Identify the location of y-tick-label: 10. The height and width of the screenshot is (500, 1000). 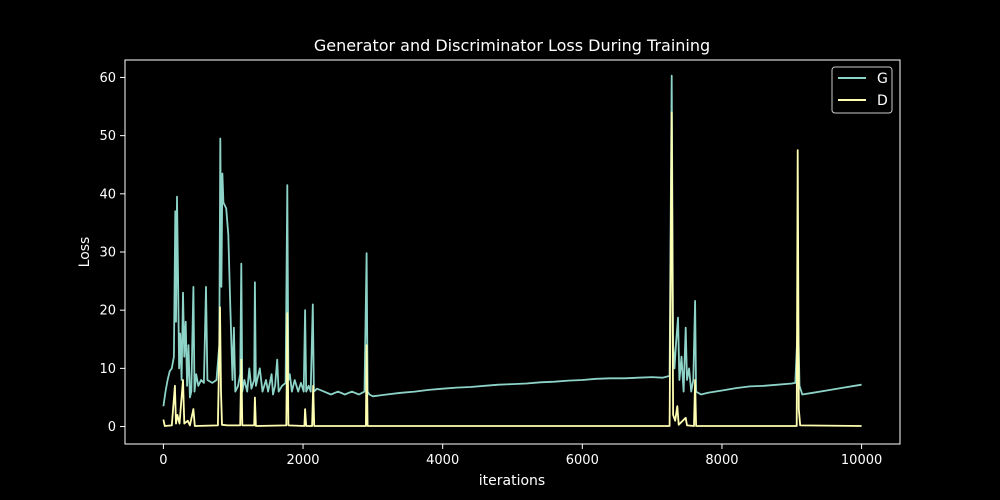
(107, 369).